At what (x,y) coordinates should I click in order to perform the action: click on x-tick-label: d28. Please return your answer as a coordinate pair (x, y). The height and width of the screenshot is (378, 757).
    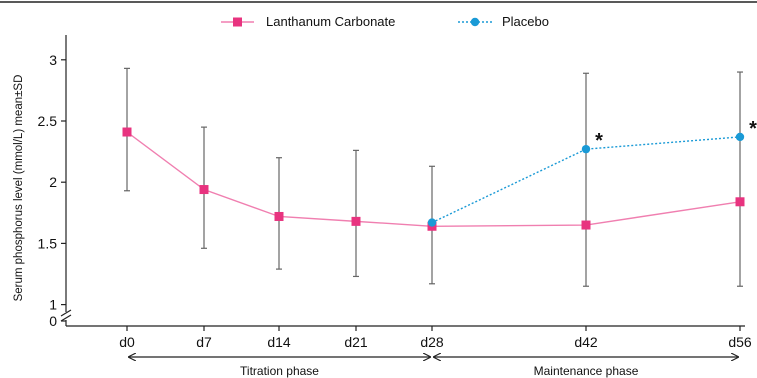
    Looking at the image, I should click on (432, 342).